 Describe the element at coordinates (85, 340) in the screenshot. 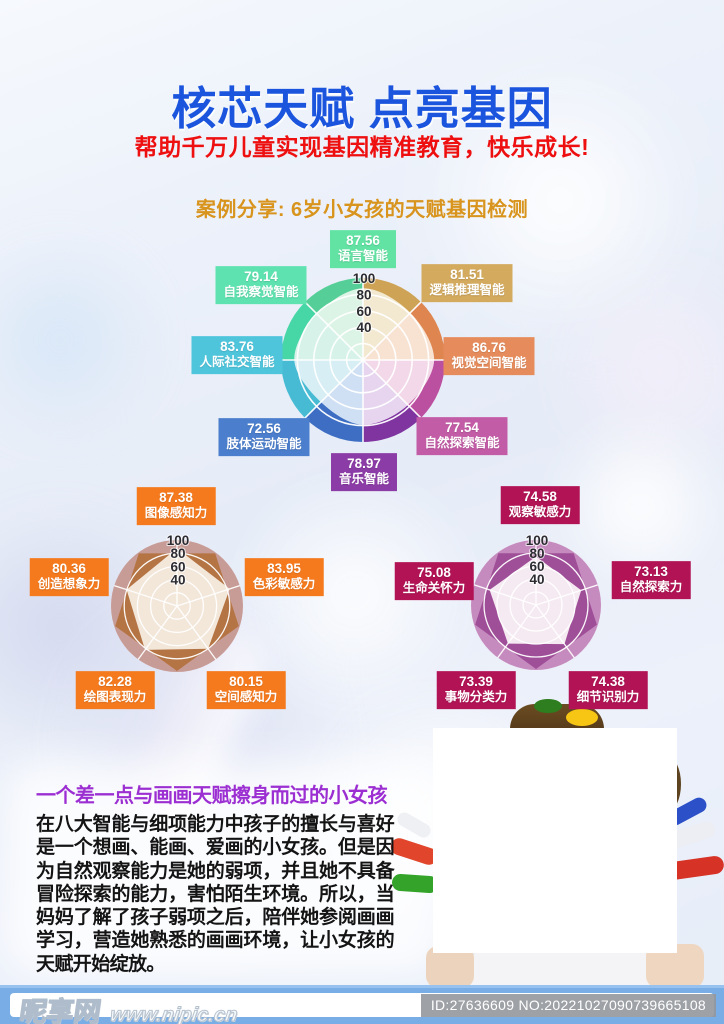

I see `bg-blob` at that location.